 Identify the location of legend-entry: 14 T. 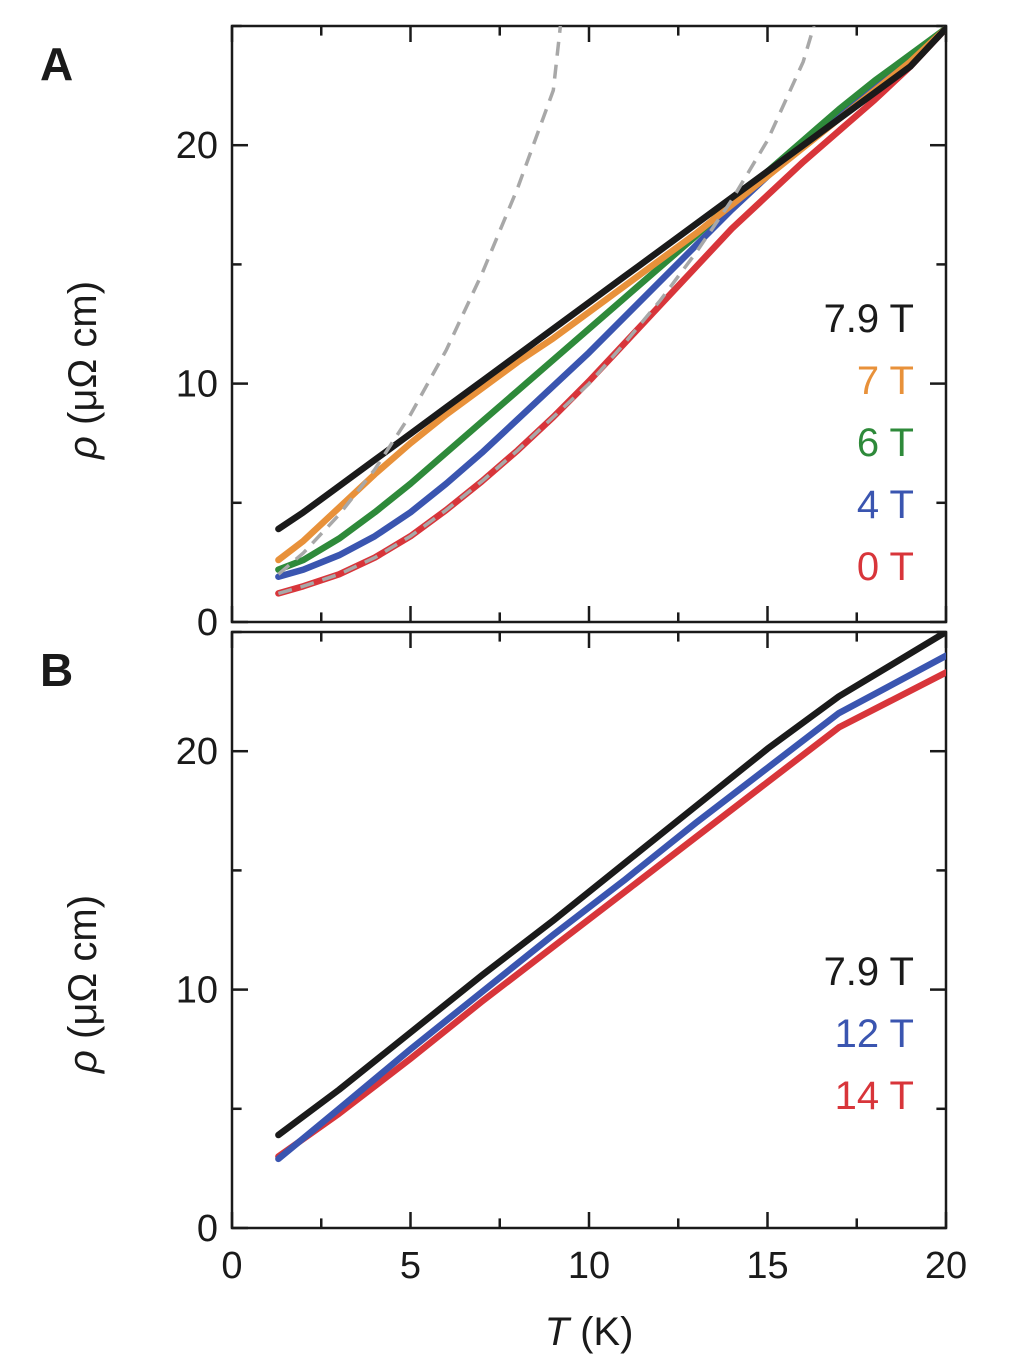
(874, 1096).